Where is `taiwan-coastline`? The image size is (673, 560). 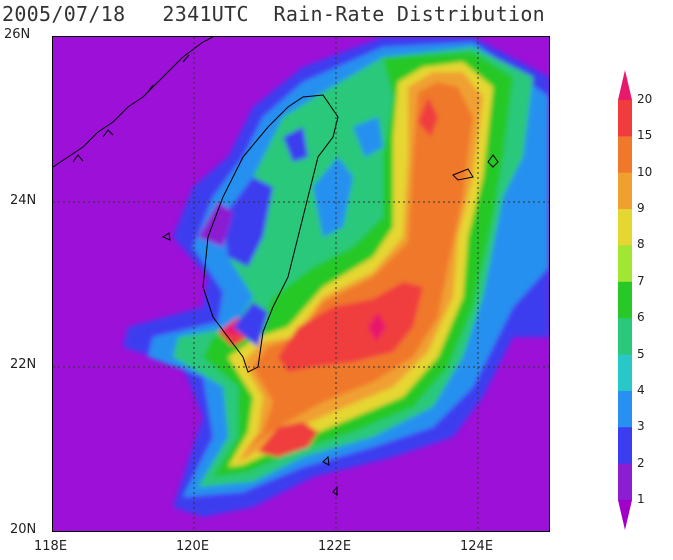 taiwan-coastline is located at coordinates (270, 233).